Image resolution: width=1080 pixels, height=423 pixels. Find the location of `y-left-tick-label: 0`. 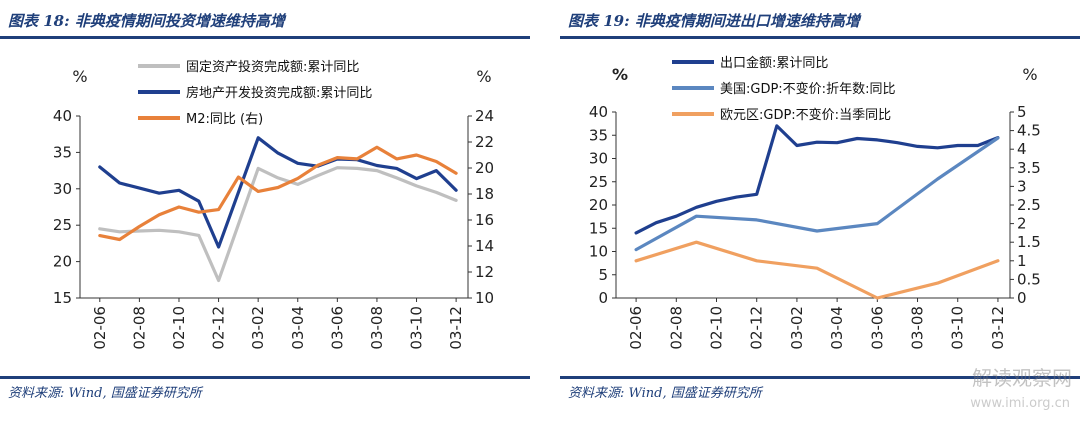

y-left-tick-label: 0 is located at coordinates (603, 298).